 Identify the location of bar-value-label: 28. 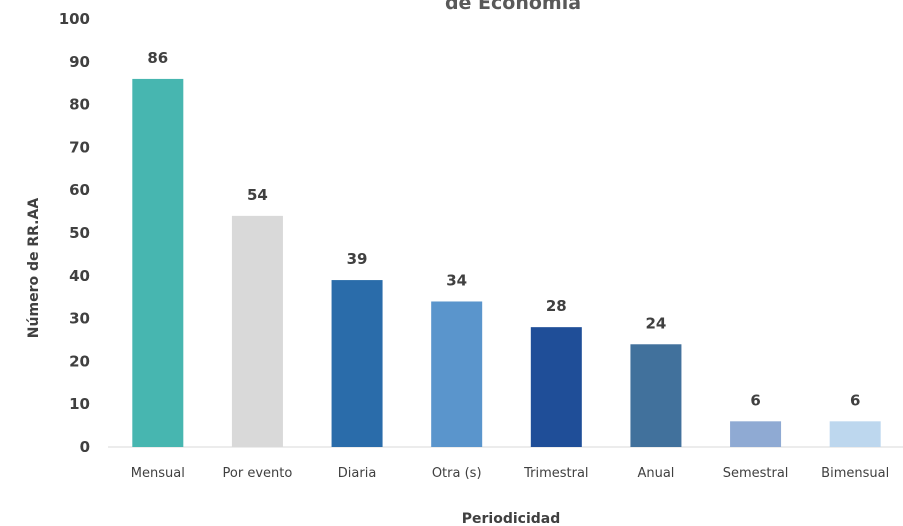
(556, 306).